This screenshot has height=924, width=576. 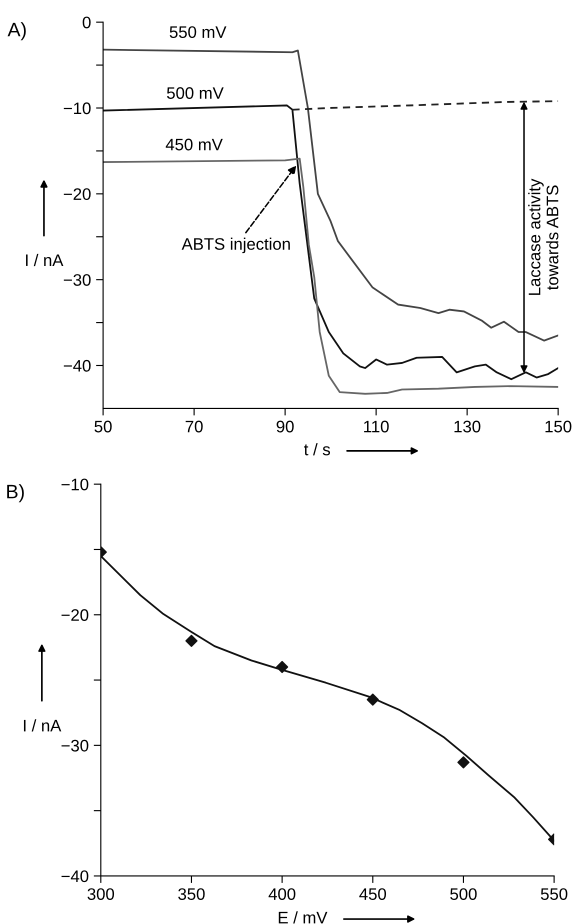 What do you see at coordinates (372, 894) in the screenshot?
I see `x-tick-label: 450` at bounding box center [372, 894].